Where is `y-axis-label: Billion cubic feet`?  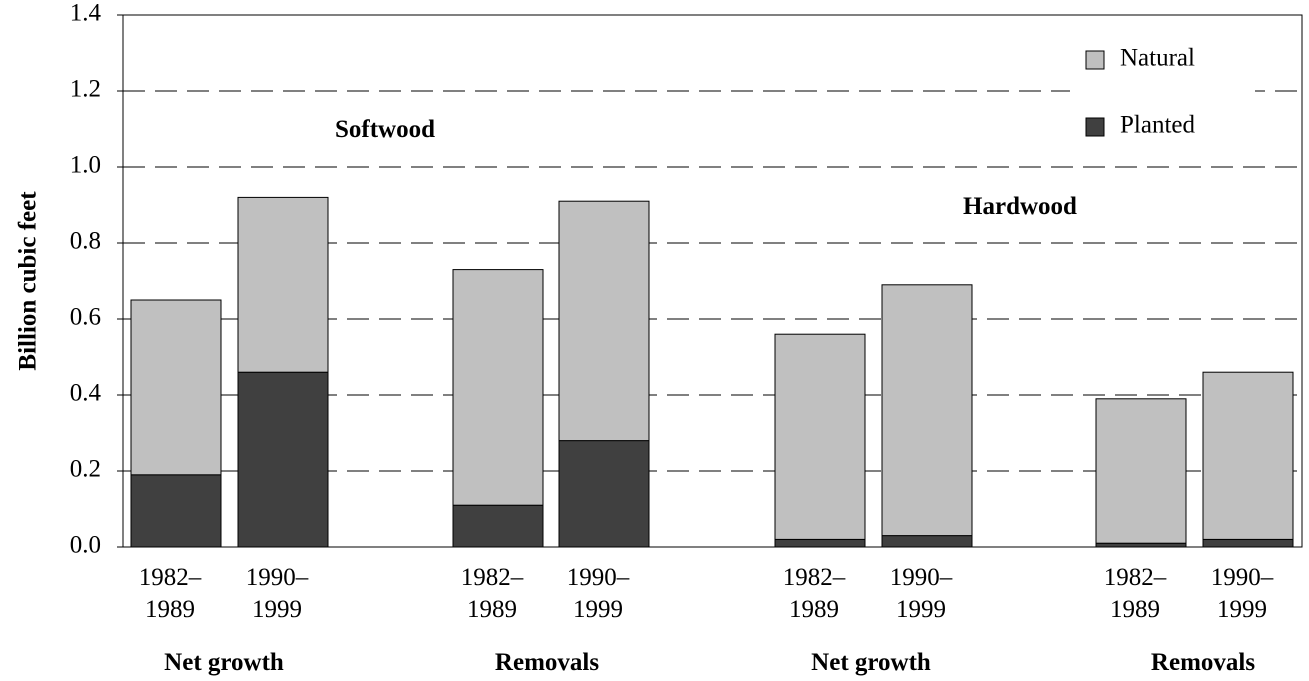 y-axis-label: Billion cubic feet is located at coordinates (28, 281).